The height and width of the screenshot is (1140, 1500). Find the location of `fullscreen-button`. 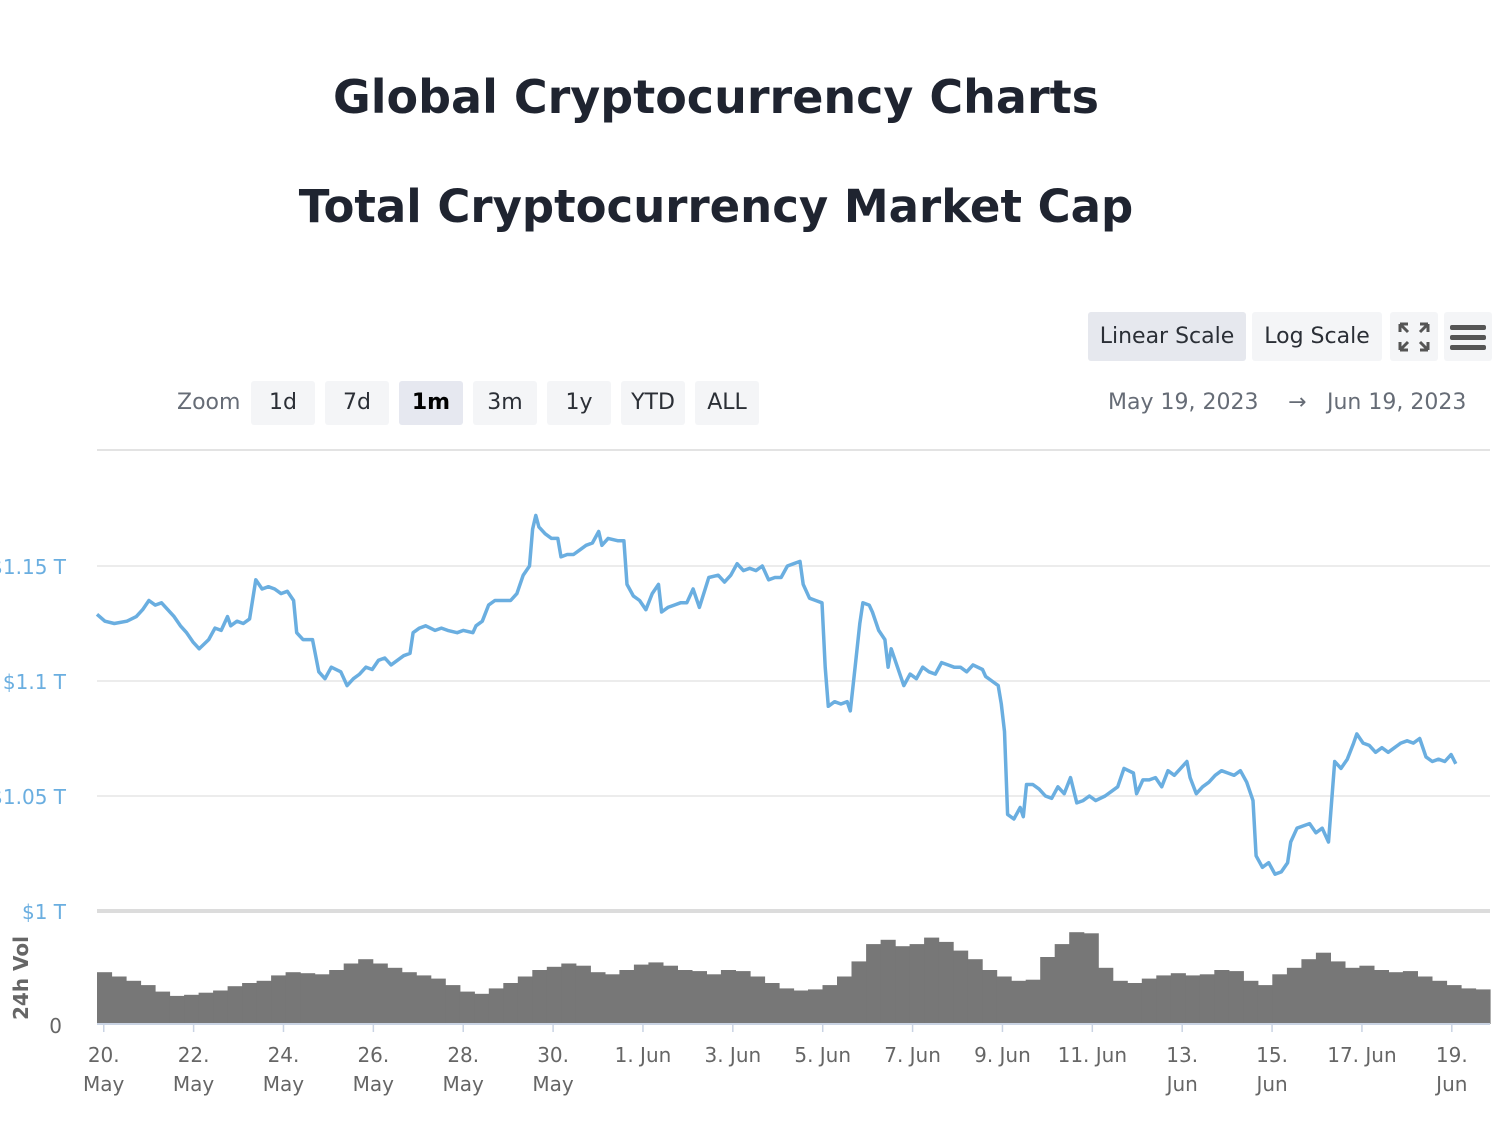

fullscreen-button is located at coordinates (1414, 336).